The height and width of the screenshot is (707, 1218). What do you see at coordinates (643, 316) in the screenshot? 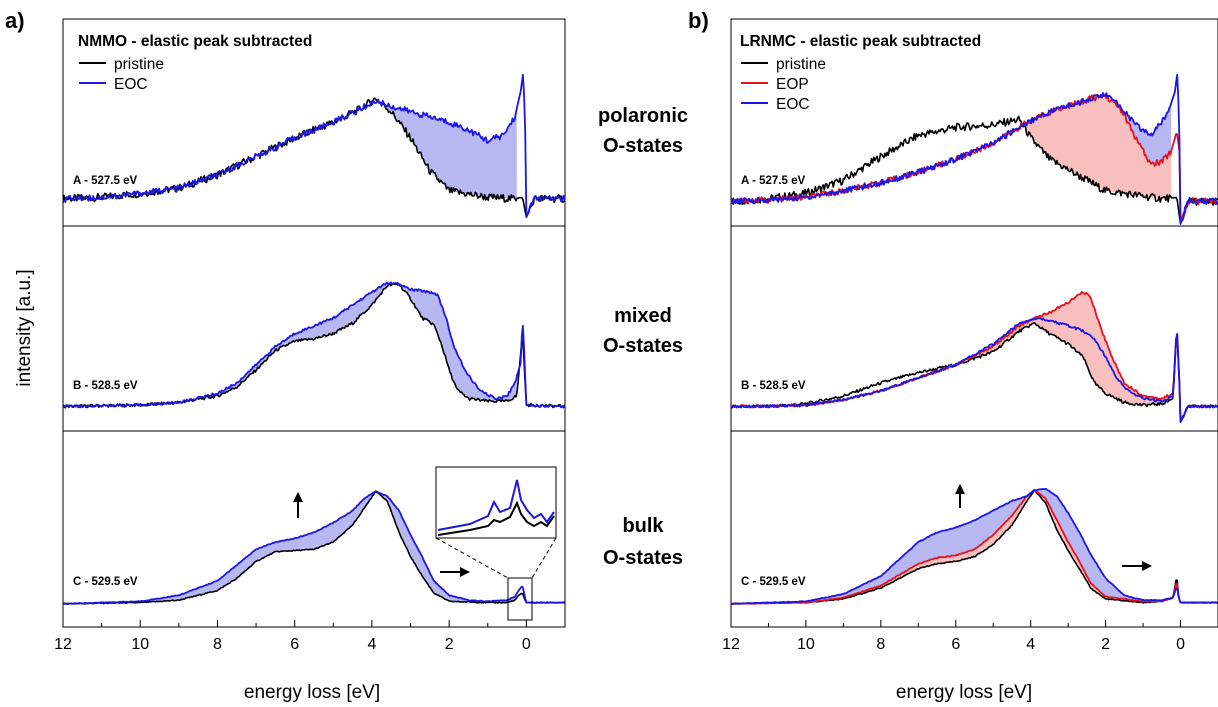
I see `state-label-line: mixed` at bounding box center [643, 316].